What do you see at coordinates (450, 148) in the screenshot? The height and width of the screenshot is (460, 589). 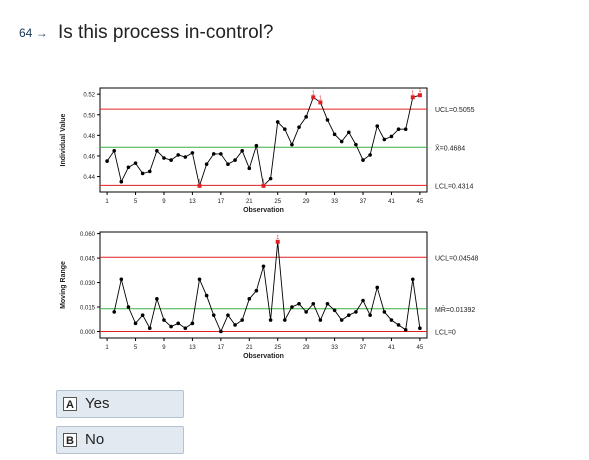 I see `panel1-limit-label-1: X̄=0.4684` at bounding box center [450, 148].